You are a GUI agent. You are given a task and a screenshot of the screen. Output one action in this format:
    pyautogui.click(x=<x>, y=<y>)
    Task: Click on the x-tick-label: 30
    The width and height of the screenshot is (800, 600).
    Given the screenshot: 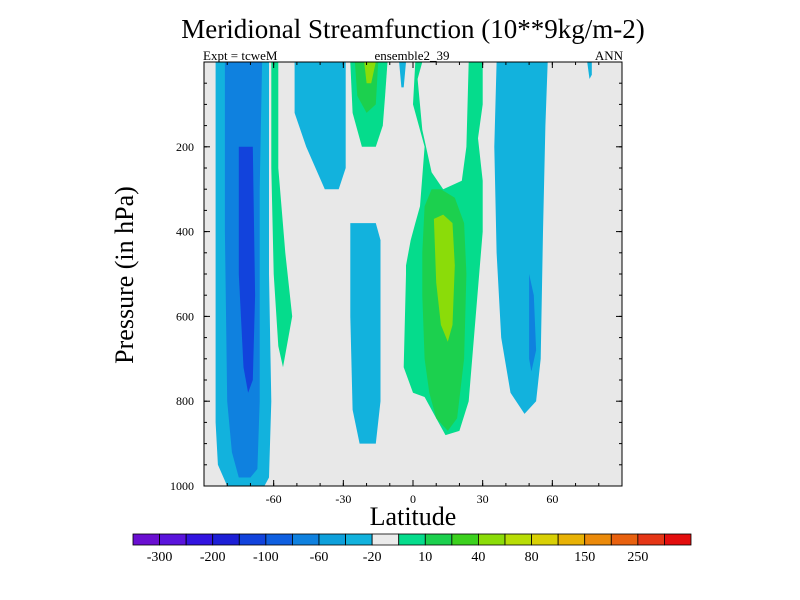 What is the action you would take?
    pyautogui.click(x=483, y=499)
    